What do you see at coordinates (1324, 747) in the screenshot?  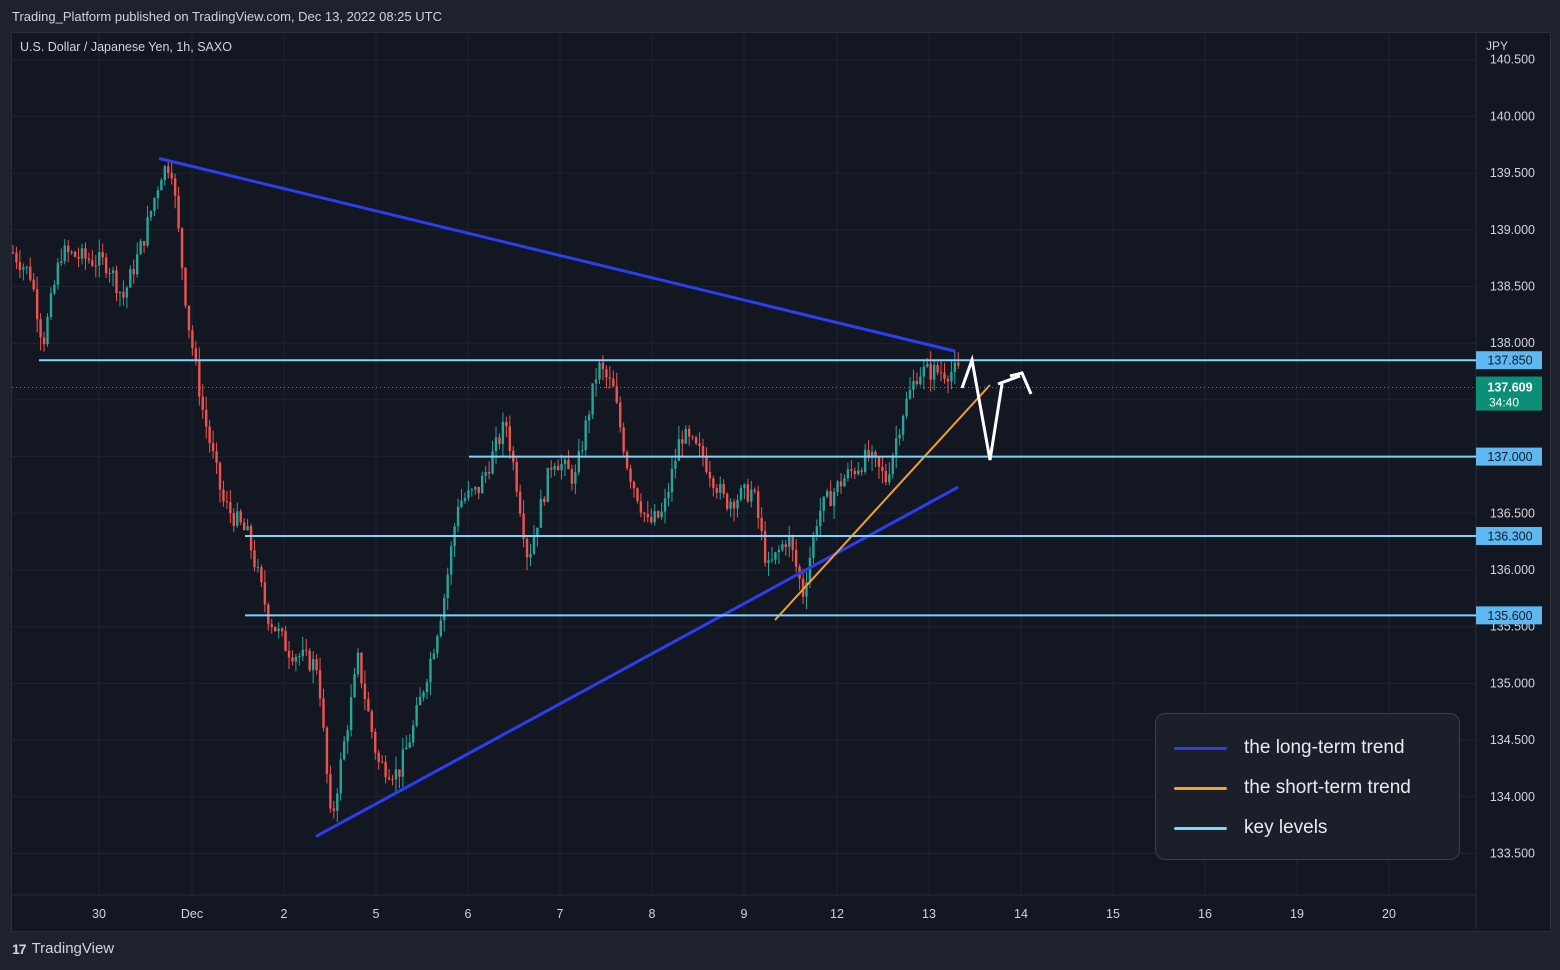 I see `legend-label: the long-term trend` at bounding box center [1324, 747].